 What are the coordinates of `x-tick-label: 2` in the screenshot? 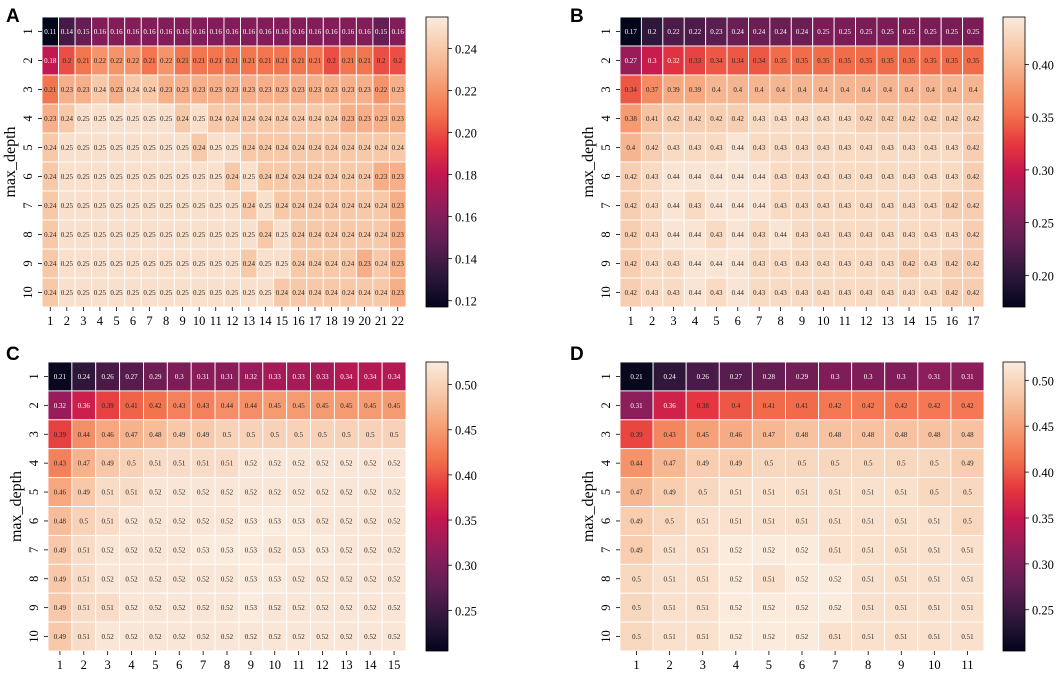 It's located at (67, 321).